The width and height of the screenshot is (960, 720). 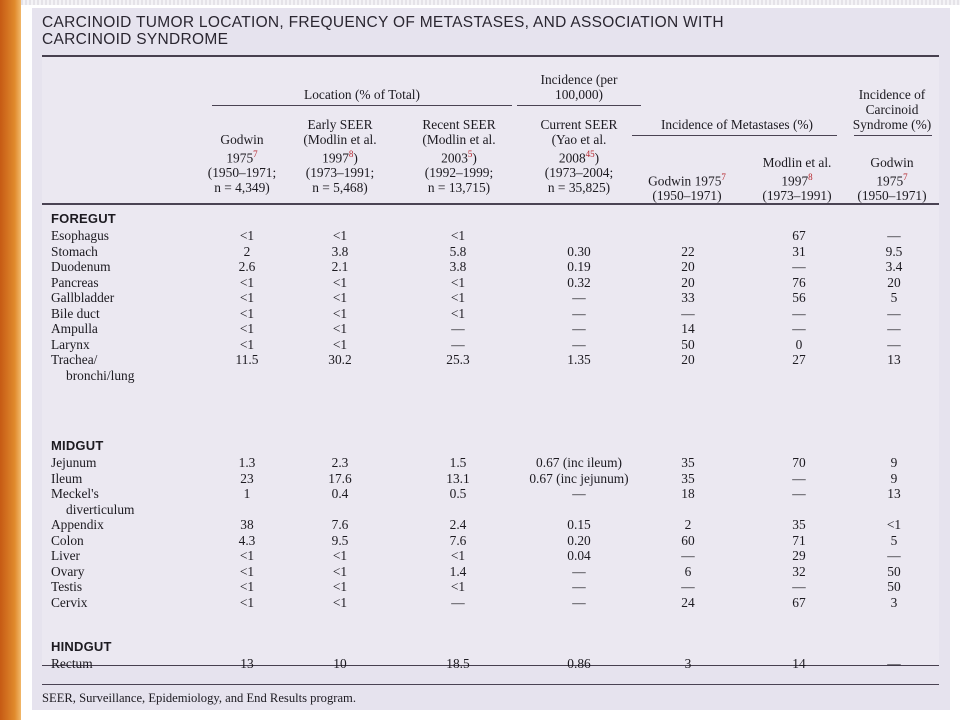 I want to click on col-header-syn-godwin: Godwin 19757 (1950–1971), so click(x=892, y=179).